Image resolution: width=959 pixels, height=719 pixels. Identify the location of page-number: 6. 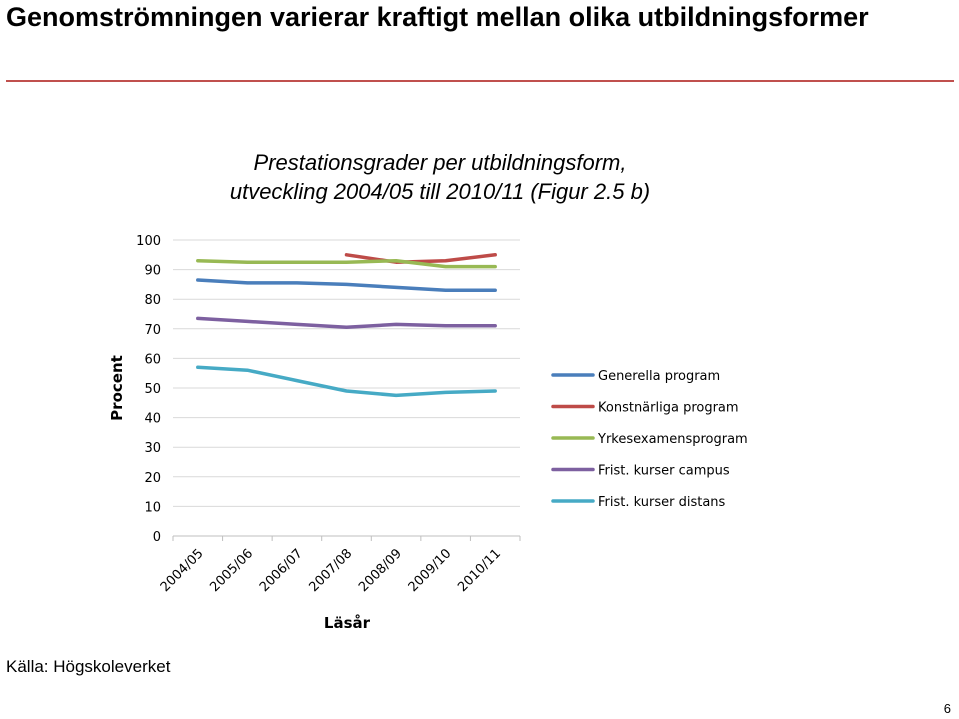
(947, 708).